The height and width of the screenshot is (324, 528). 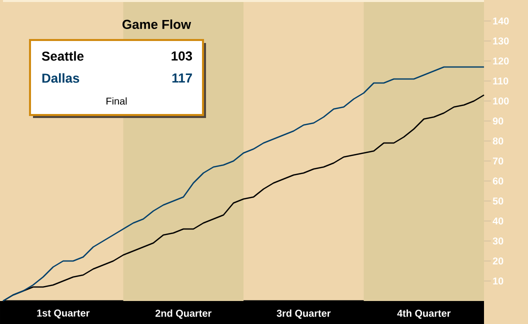 I want to click on y-tick-label: 50, so click(x=498, y=201).